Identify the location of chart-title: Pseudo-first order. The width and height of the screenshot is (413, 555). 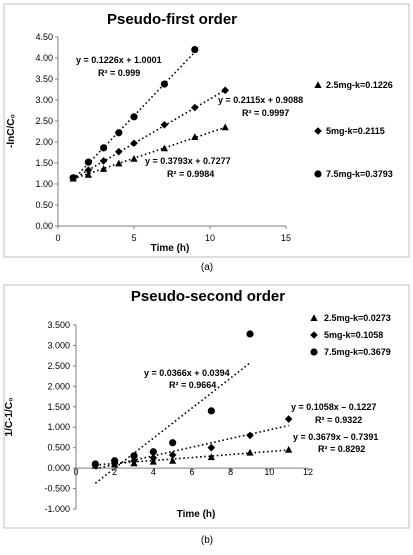
(172, 19).